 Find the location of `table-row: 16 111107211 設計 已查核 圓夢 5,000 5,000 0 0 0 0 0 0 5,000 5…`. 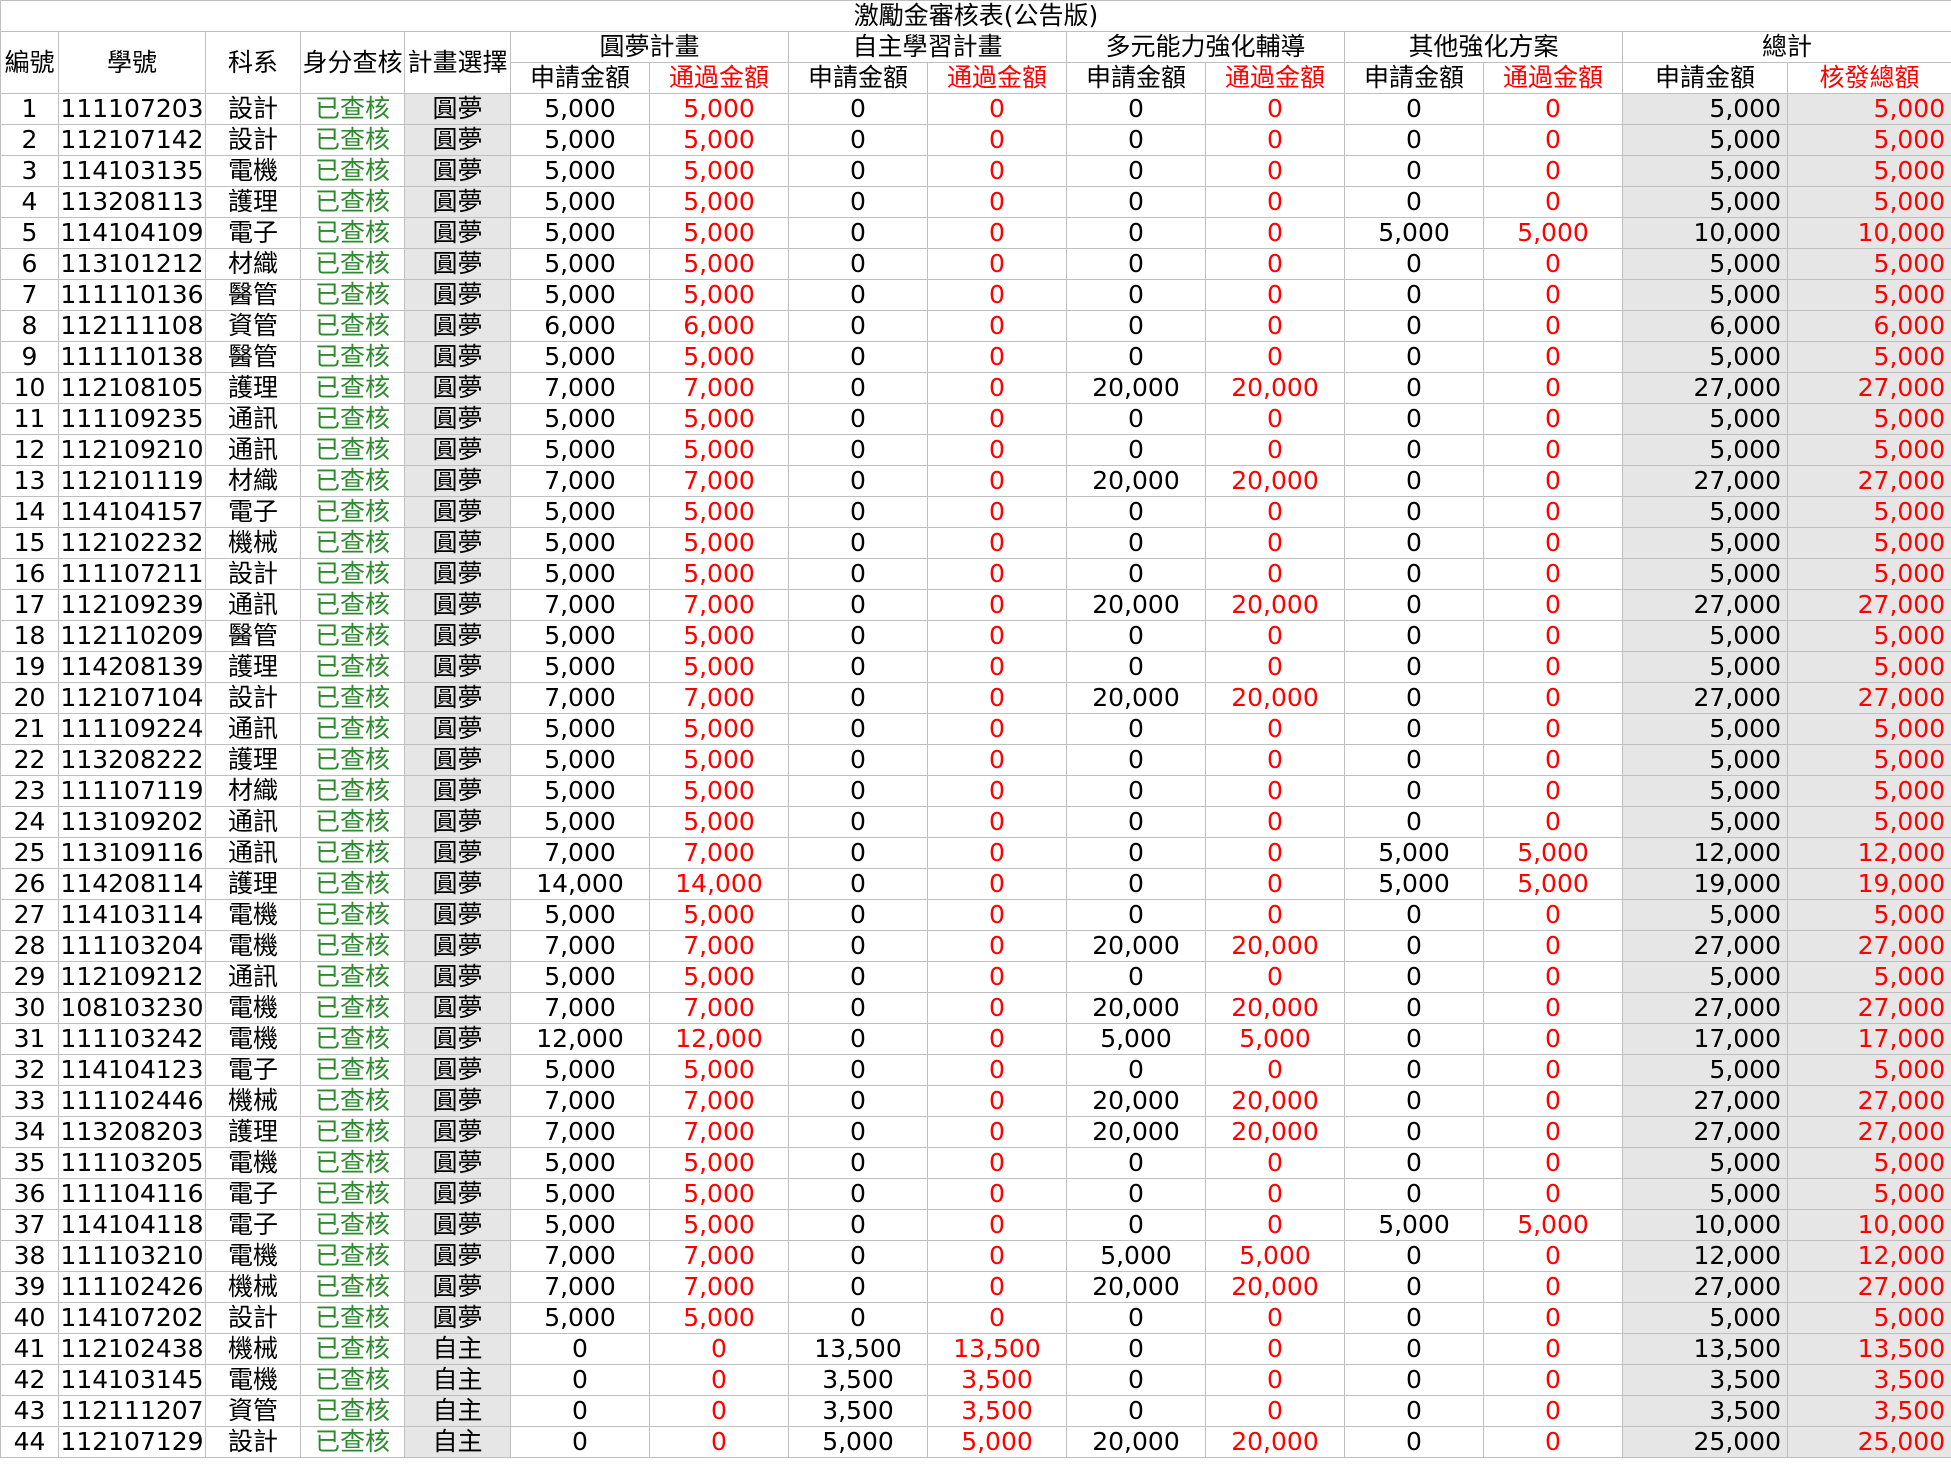

table-row: 16 111107211 設計 已查核 圓夢 5,000 5,000 0 0 0 0 0 0 5,000 5… is located at coordinates (975, 574).